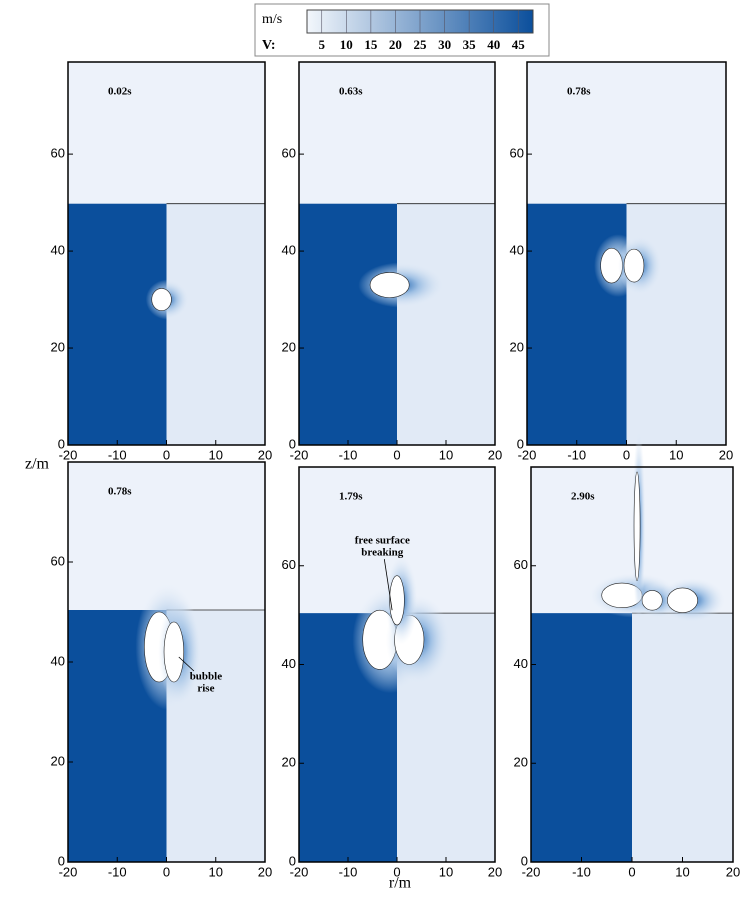 The image size is (740, 900). I want to click on colorbar-label: V:, so click(269, 45).